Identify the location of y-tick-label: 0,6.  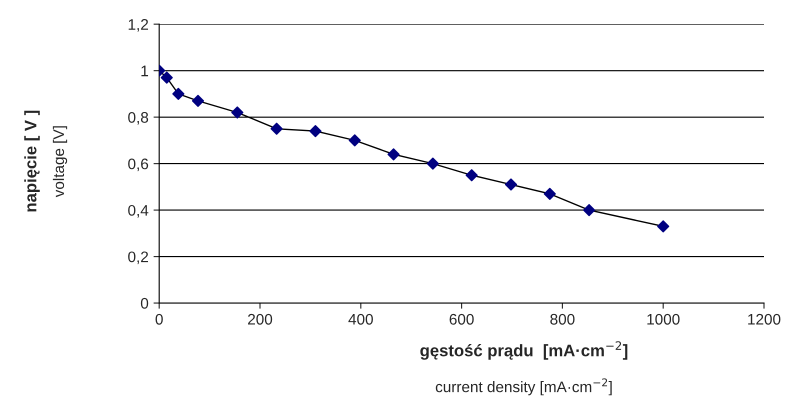
(138, 165).